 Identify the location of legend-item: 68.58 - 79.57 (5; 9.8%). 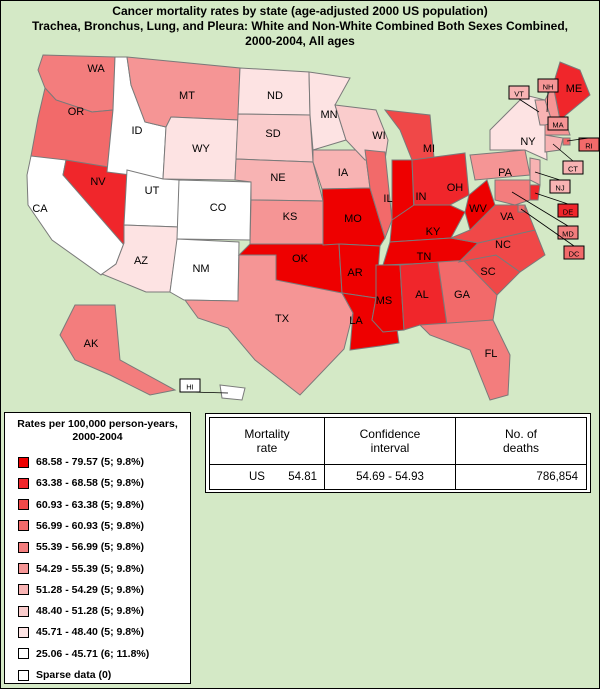
(81, 462).